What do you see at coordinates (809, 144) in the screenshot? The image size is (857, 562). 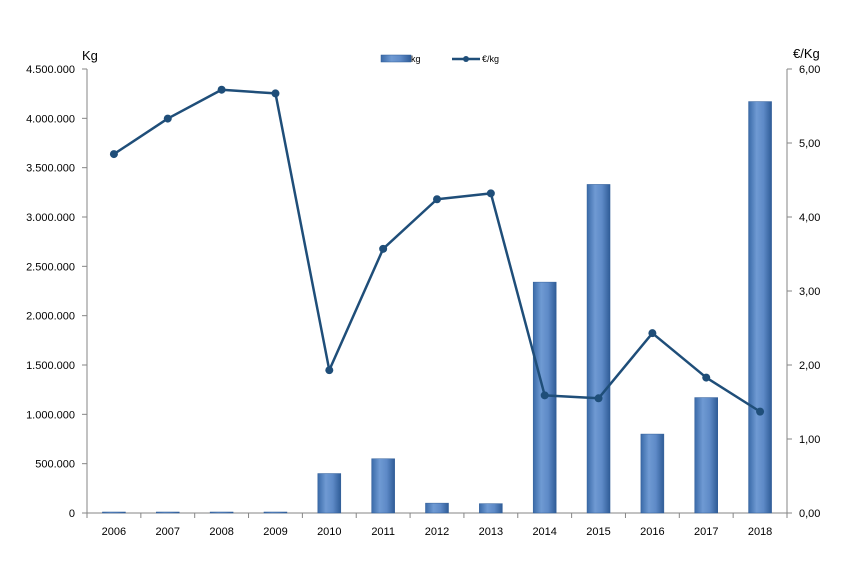 I see `y2-tick-label: 5,00` at bounding box center [809, 144].